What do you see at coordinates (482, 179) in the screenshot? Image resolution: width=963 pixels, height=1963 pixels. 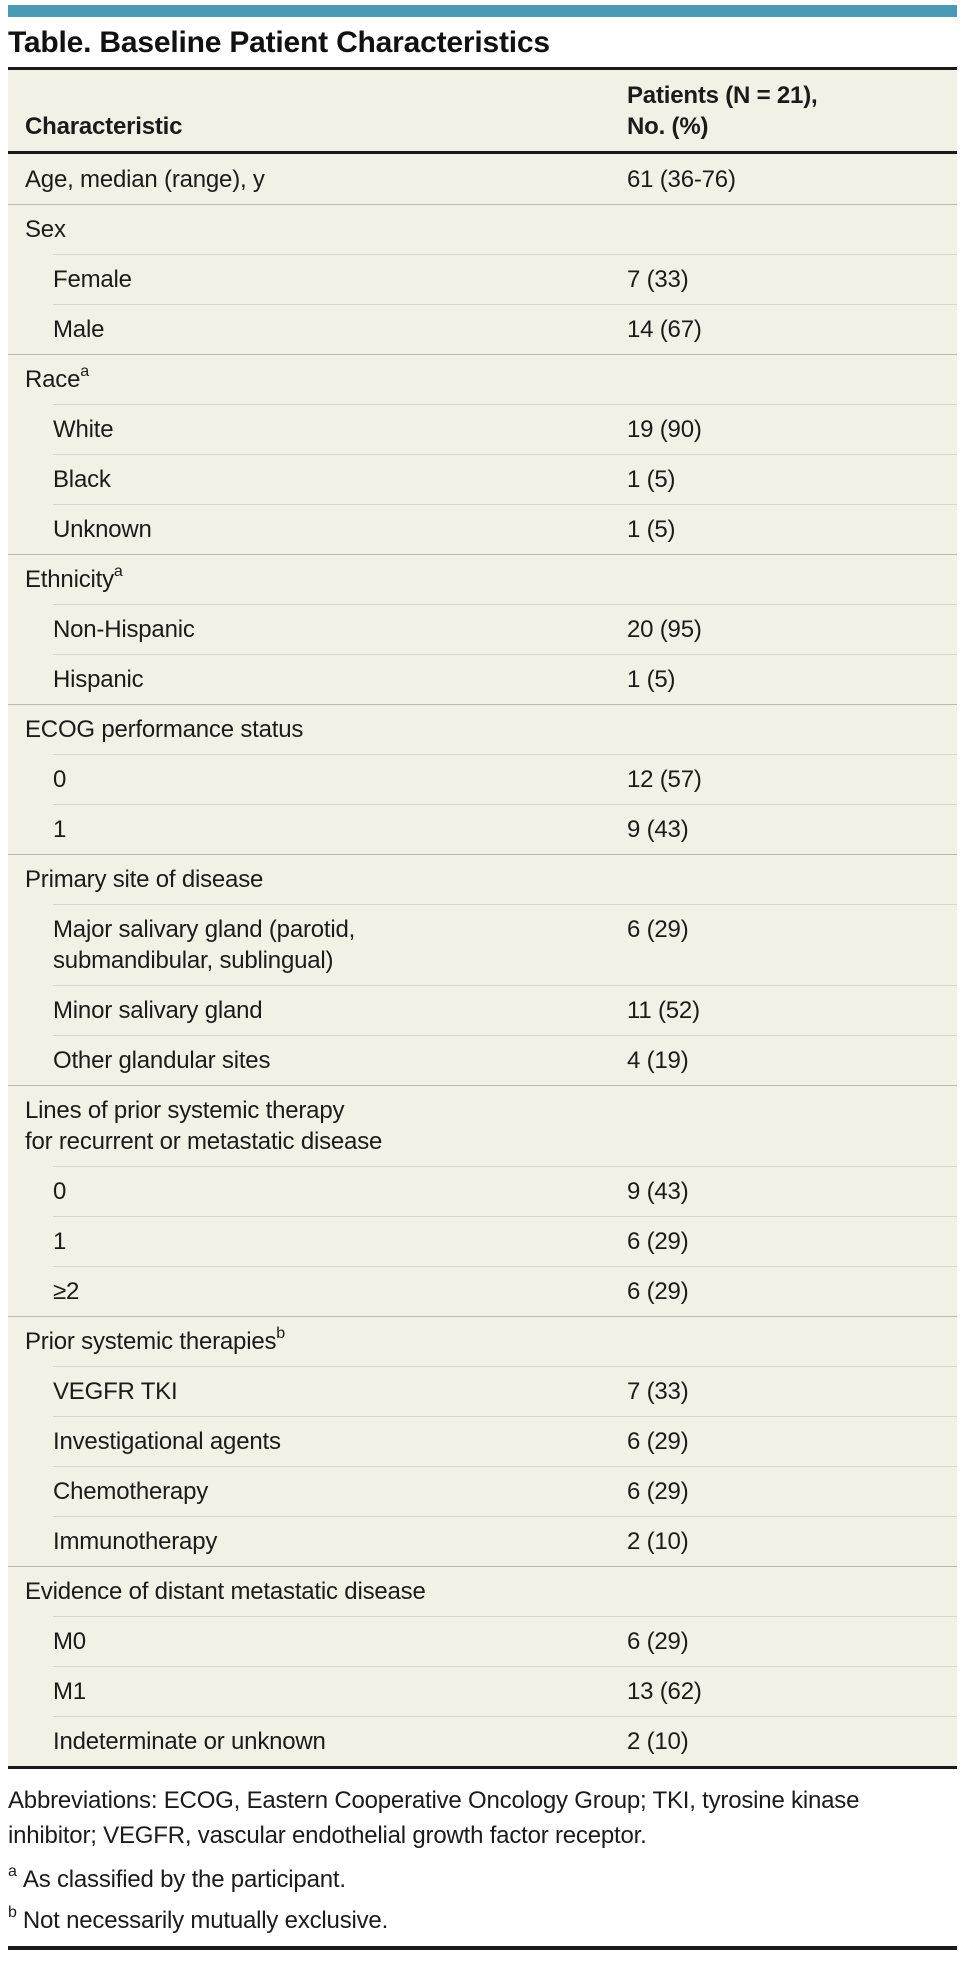 I see `table-row: Age, median (range), y 61 (36-76)` at bounding box center [482, 179].